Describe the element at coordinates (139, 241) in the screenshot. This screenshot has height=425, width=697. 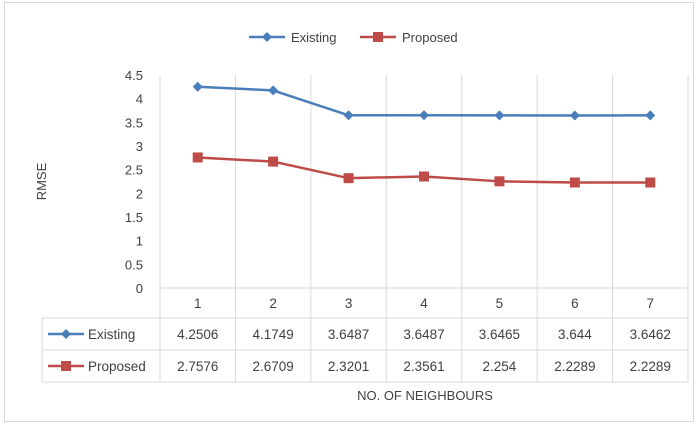
I see `y-tick-label: 1` at that location.